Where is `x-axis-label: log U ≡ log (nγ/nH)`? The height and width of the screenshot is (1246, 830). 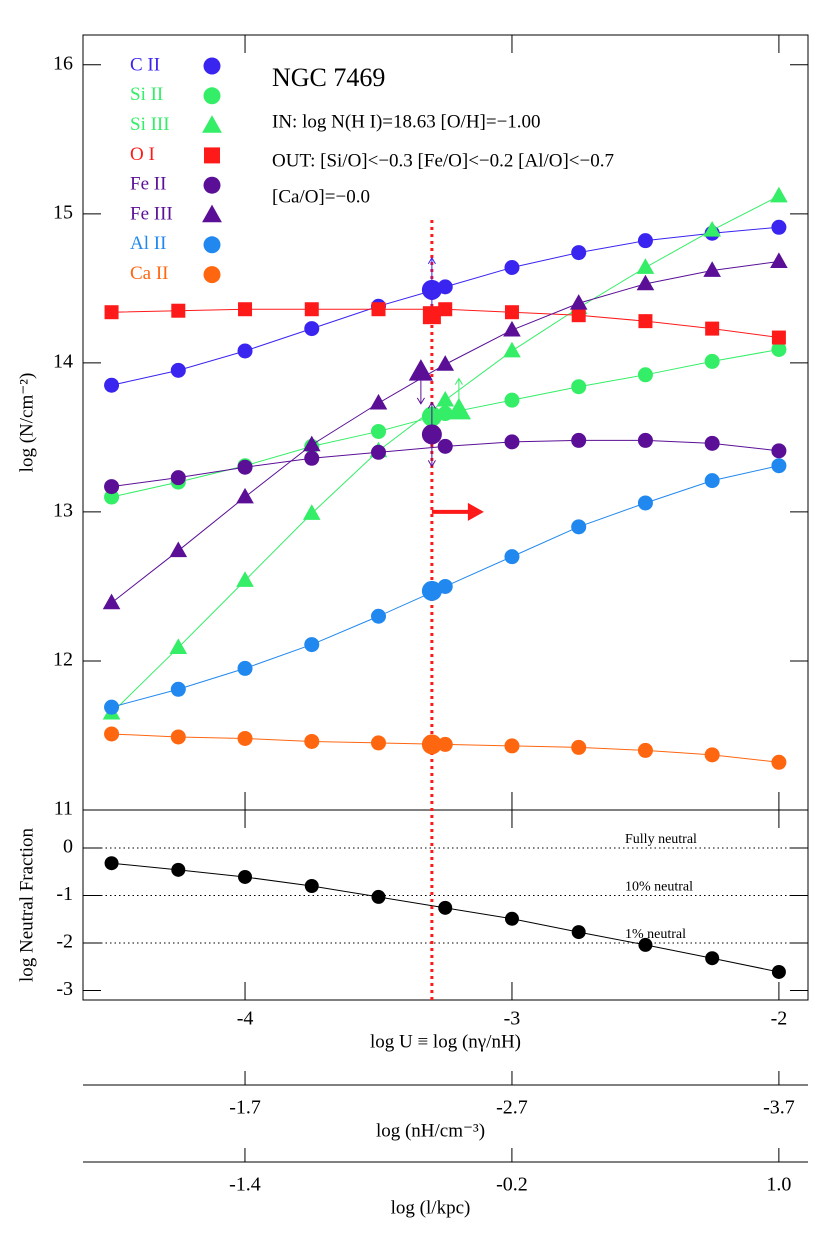
x-axis-label: log U ≡ log (nγ/nH) is located at coordinates (445, 1041).